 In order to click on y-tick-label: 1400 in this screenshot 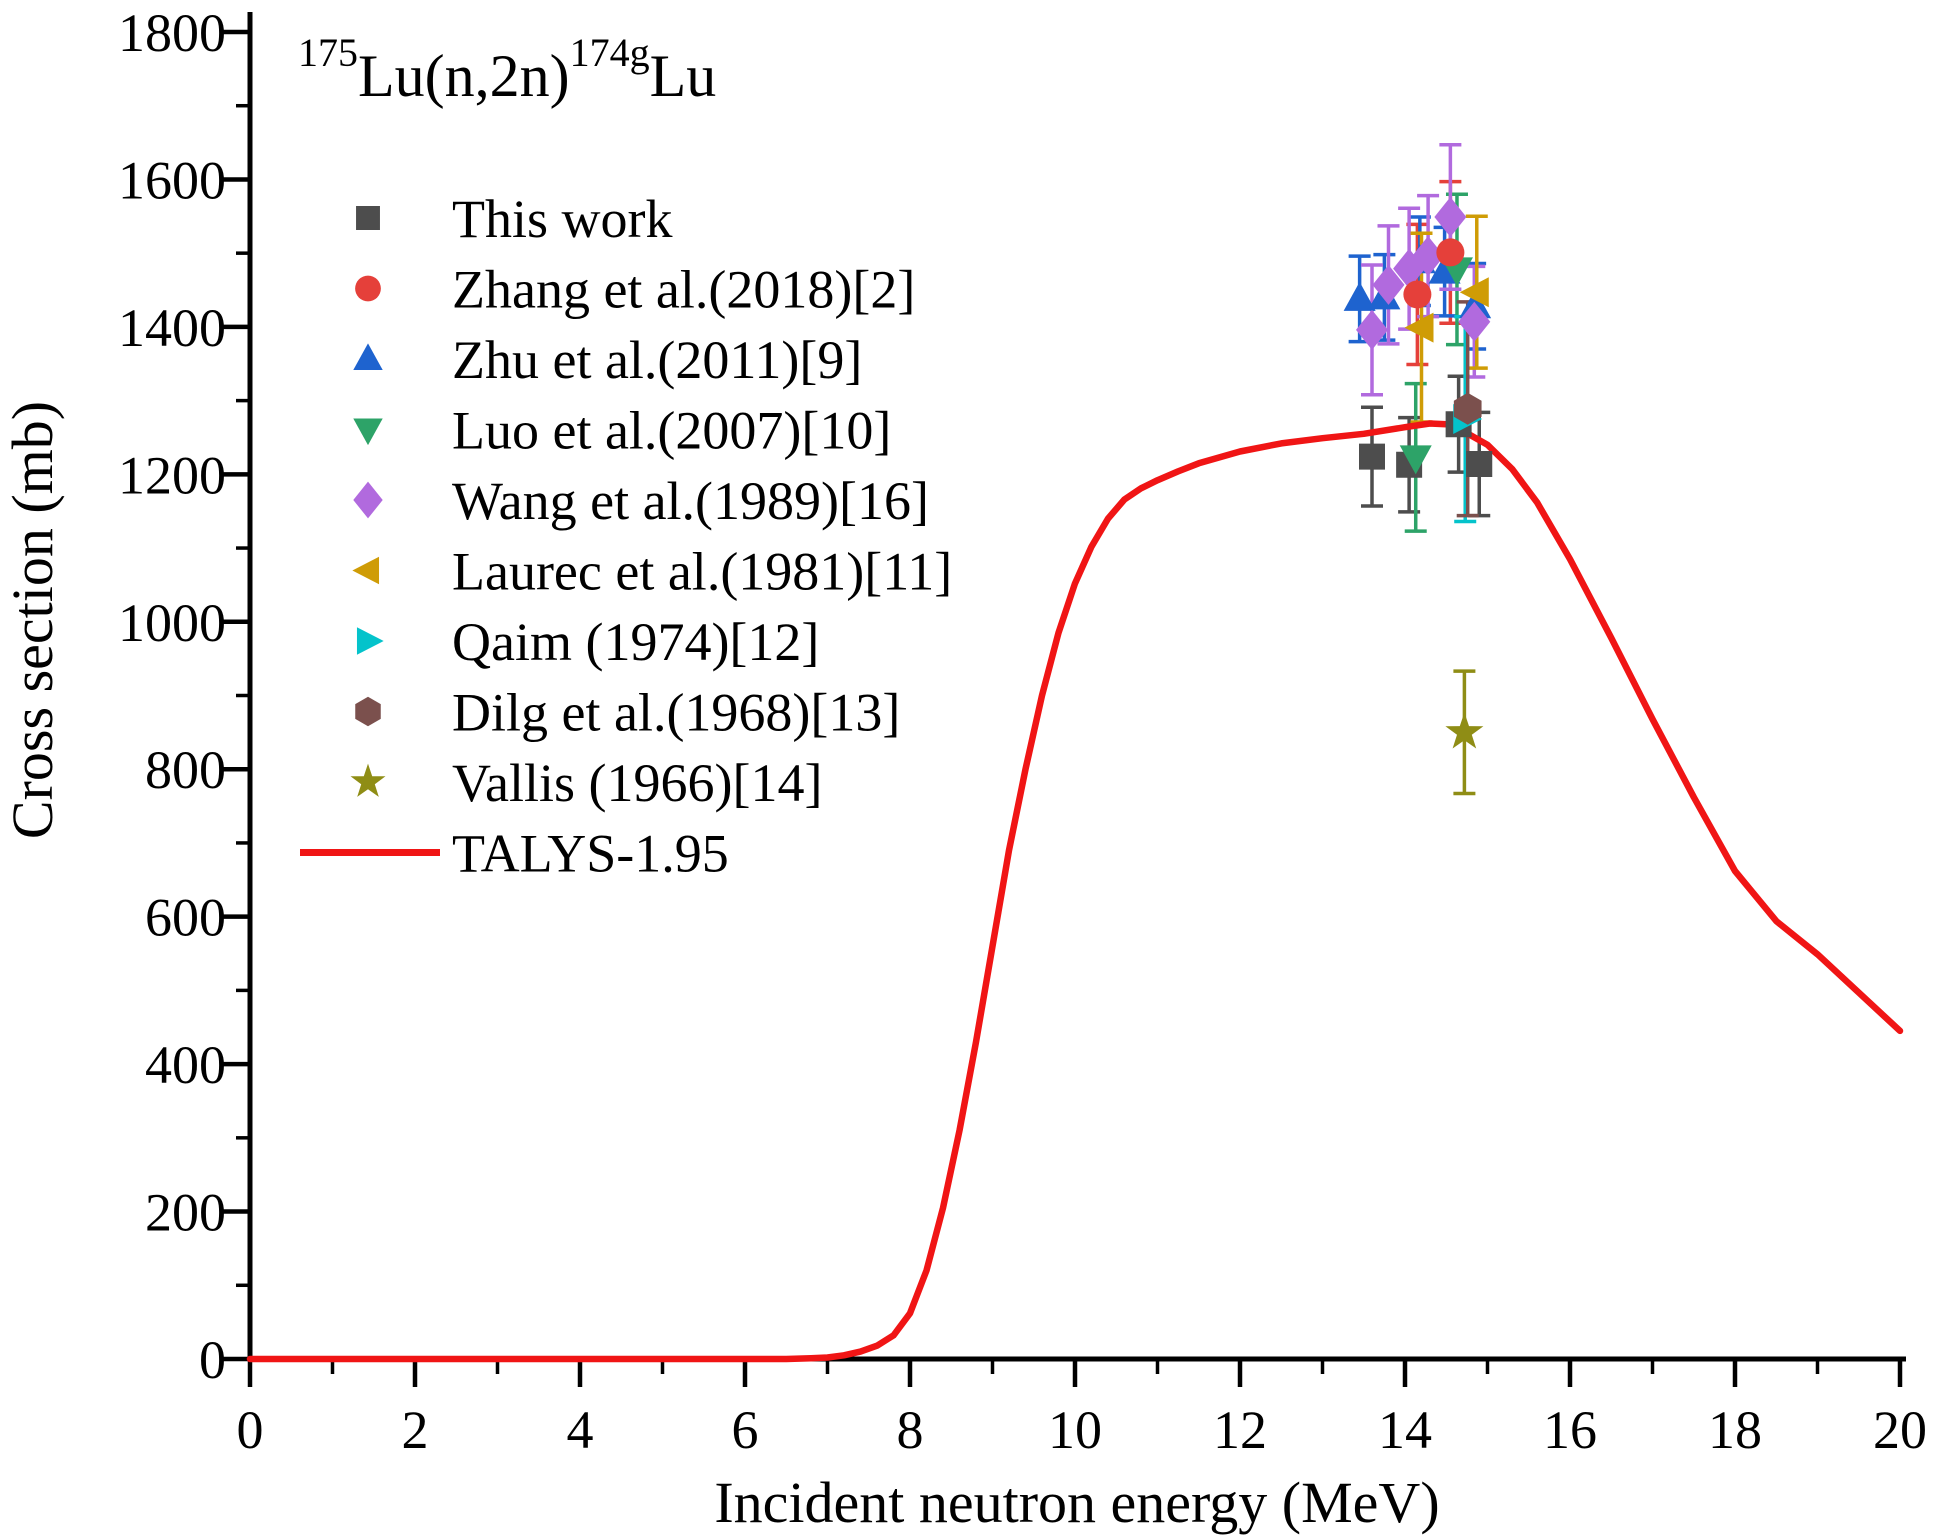, I will do `click(172, 328)`.